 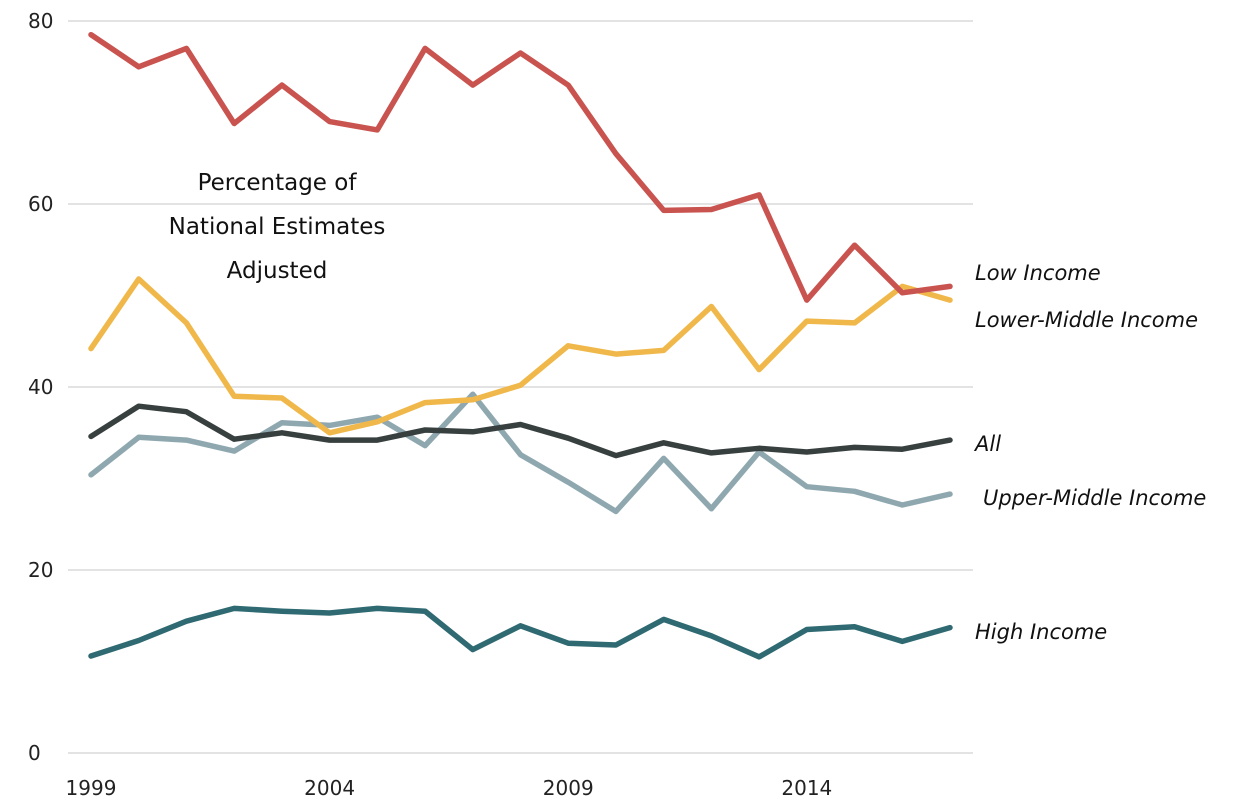 What do you see at coordinates (806, 788) in the screenshot?
I see `x-tick-label-2014: 2014` at bounding box center [806, 788].